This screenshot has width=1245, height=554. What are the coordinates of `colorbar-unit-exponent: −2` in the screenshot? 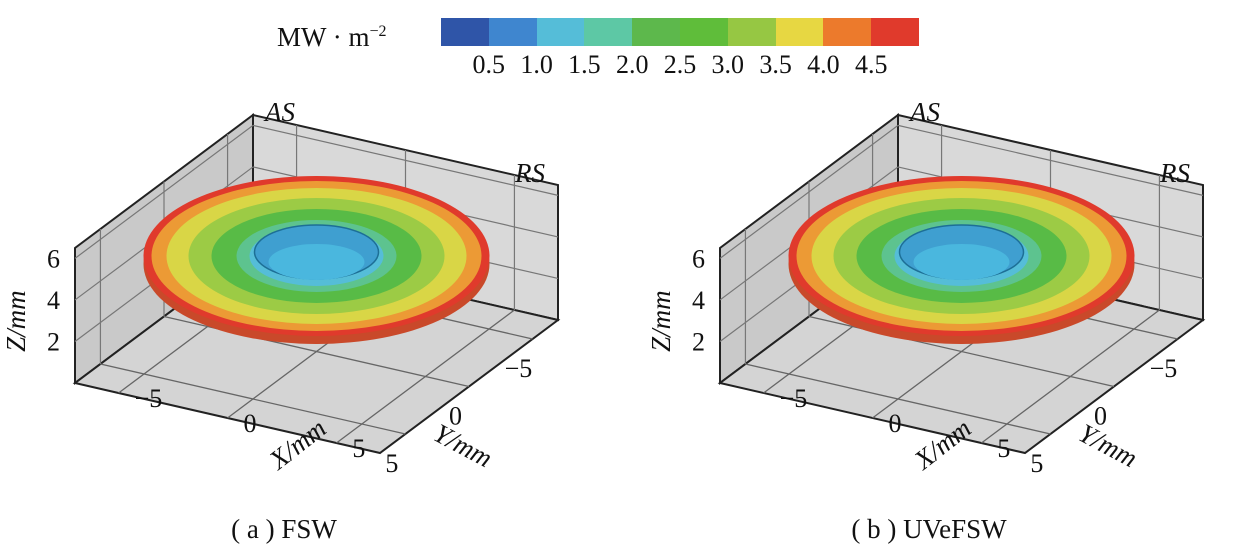 It's located at (378, 31).